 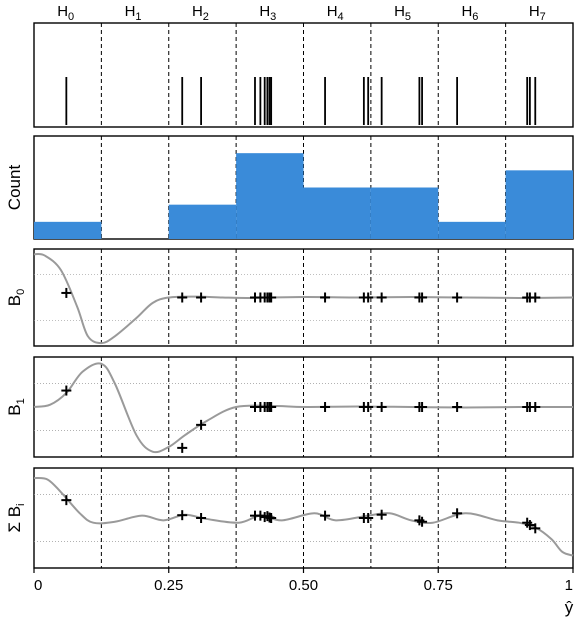 What do you see at coordinates (469, 13) in the screenshot?
I see `bin-label-6: H6` at bounding box center [469, 13].